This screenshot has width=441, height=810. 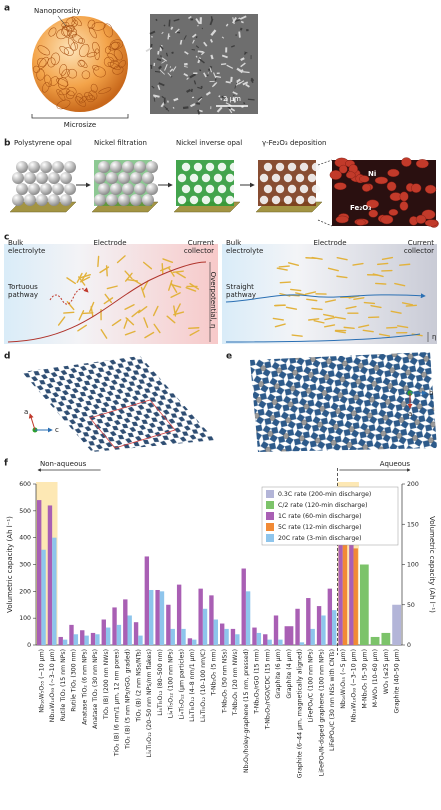 I want to click on legend-label: 5C rate (12-min discharge), so click(x=319, y=527).